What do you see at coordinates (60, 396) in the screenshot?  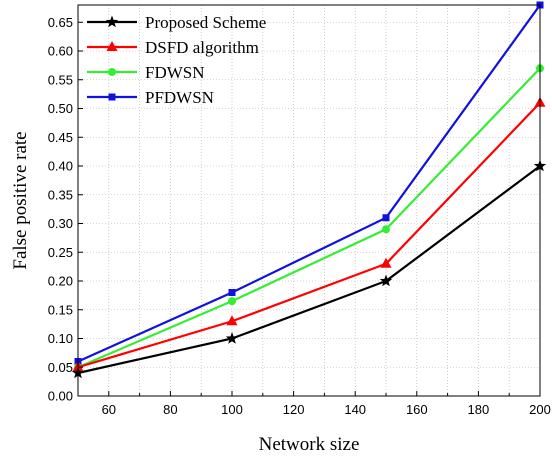 I see `y-tick-label: 0.00` at bounding box center [60, 396].